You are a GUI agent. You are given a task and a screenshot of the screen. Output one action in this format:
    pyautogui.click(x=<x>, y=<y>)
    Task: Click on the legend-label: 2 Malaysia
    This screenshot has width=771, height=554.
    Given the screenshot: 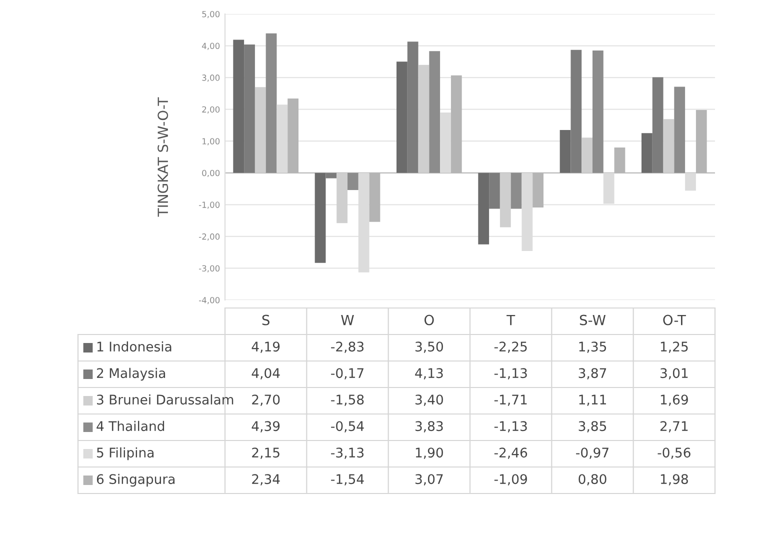 What is the action you would take?
    pyautogui.click(x=131, y=374)
    